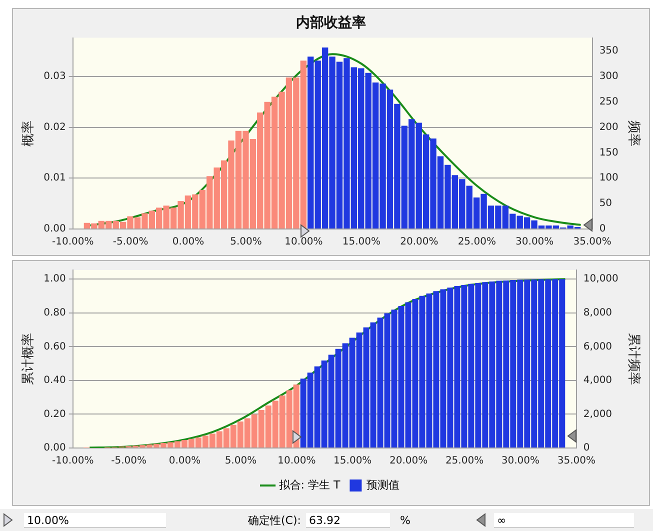 The width and height of the screenshot is (653, 531). Describe the element at coordinates (55, 76) in the screenshot. I see `y-tick-label: 0.03` at that location.